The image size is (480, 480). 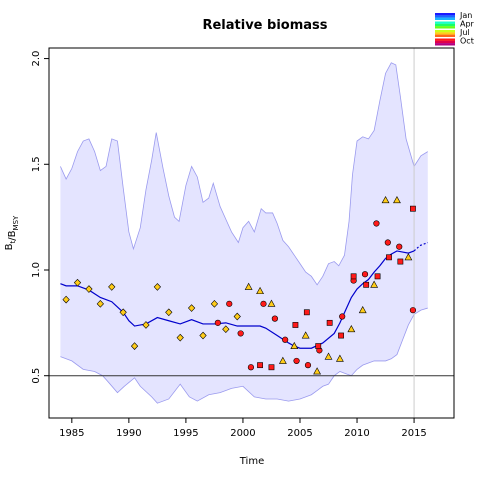 What do you see at coordinates (36, 270) in the screenshot?
I see `y-tick-label: 1.0` at bounding box center [36, 270].